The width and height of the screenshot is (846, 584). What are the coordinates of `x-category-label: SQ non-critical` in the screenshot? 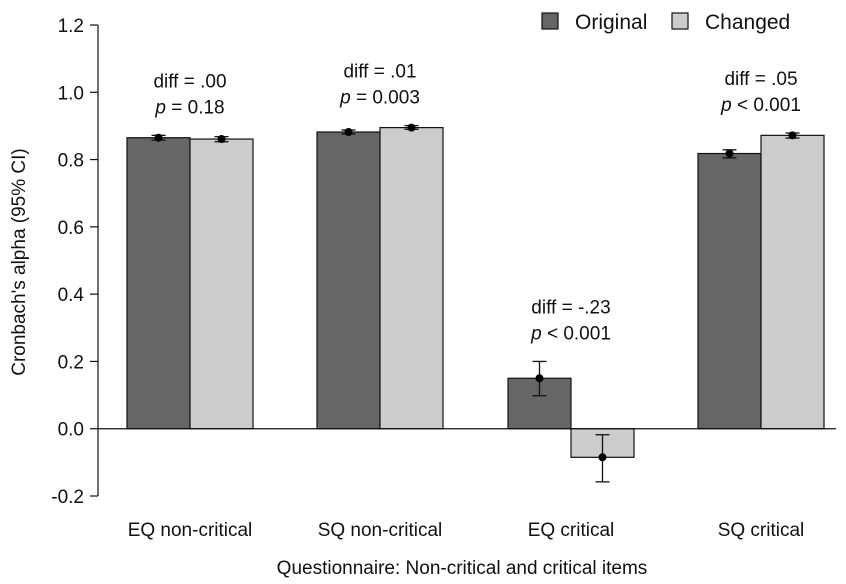 It's located at (380, 530).